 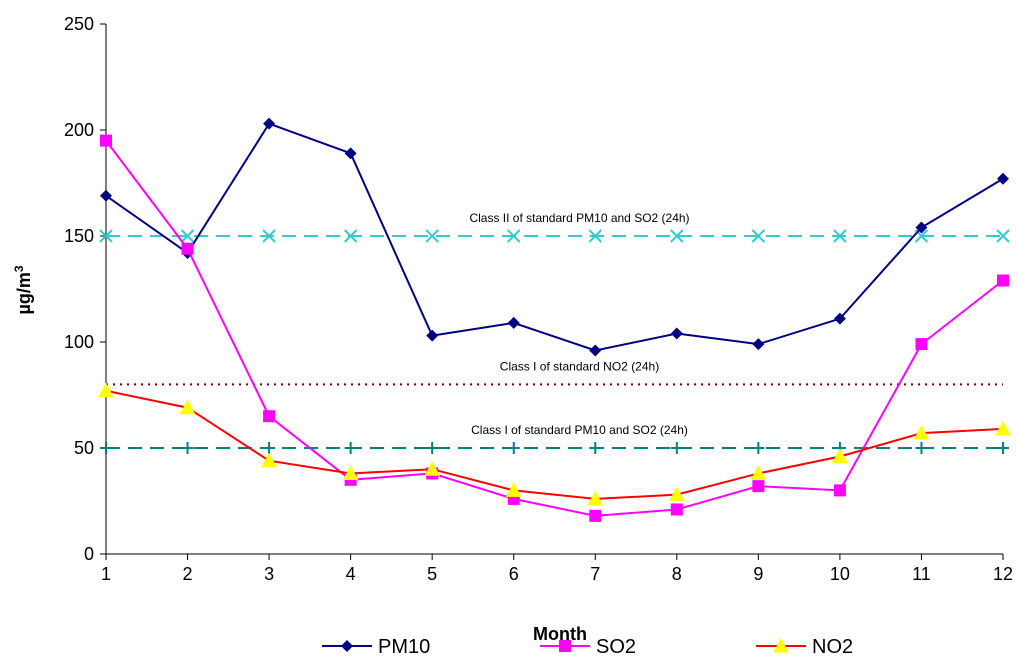 I want to click on y-axis-title-superscript: 3, so click(x=19, y=268).